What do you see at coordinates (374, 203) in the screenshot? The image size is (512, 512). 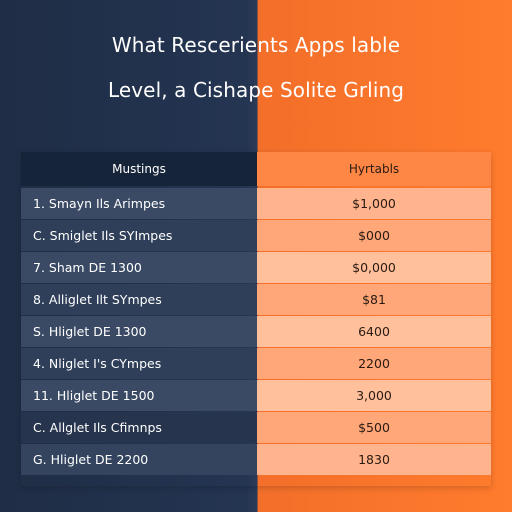 I see `row-value: $1,000` at bounding box center [374, 203].